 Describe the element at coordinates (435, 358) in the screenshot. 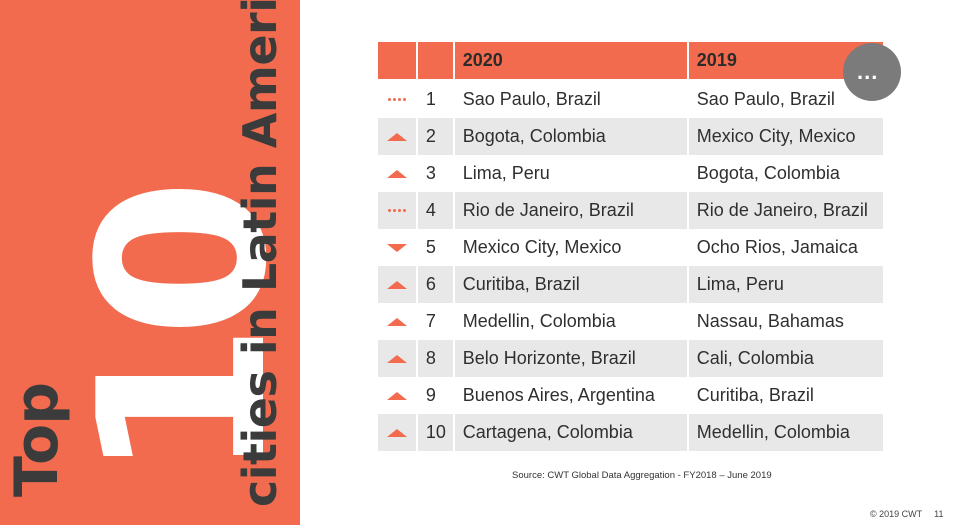

I see `rank-cell: 8` at that location.